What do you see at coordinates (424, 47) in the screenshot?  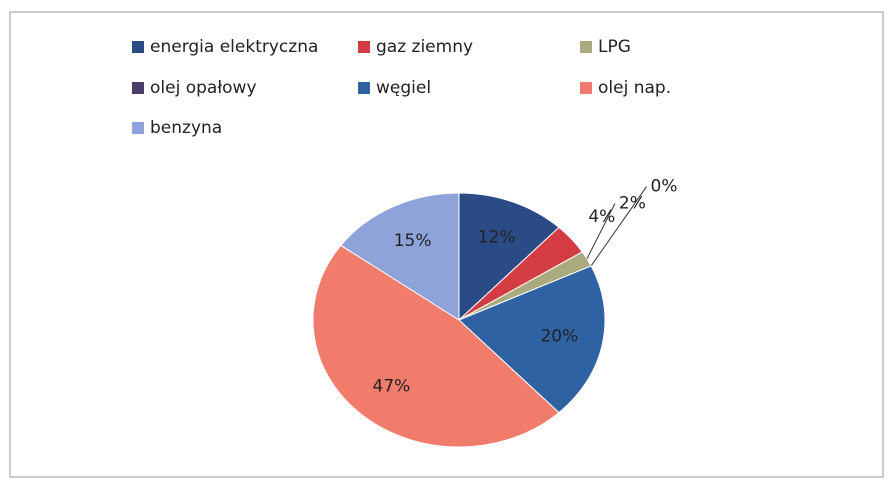 I see `legend-label: gaz ziemny` at bounding box center [424, 47].